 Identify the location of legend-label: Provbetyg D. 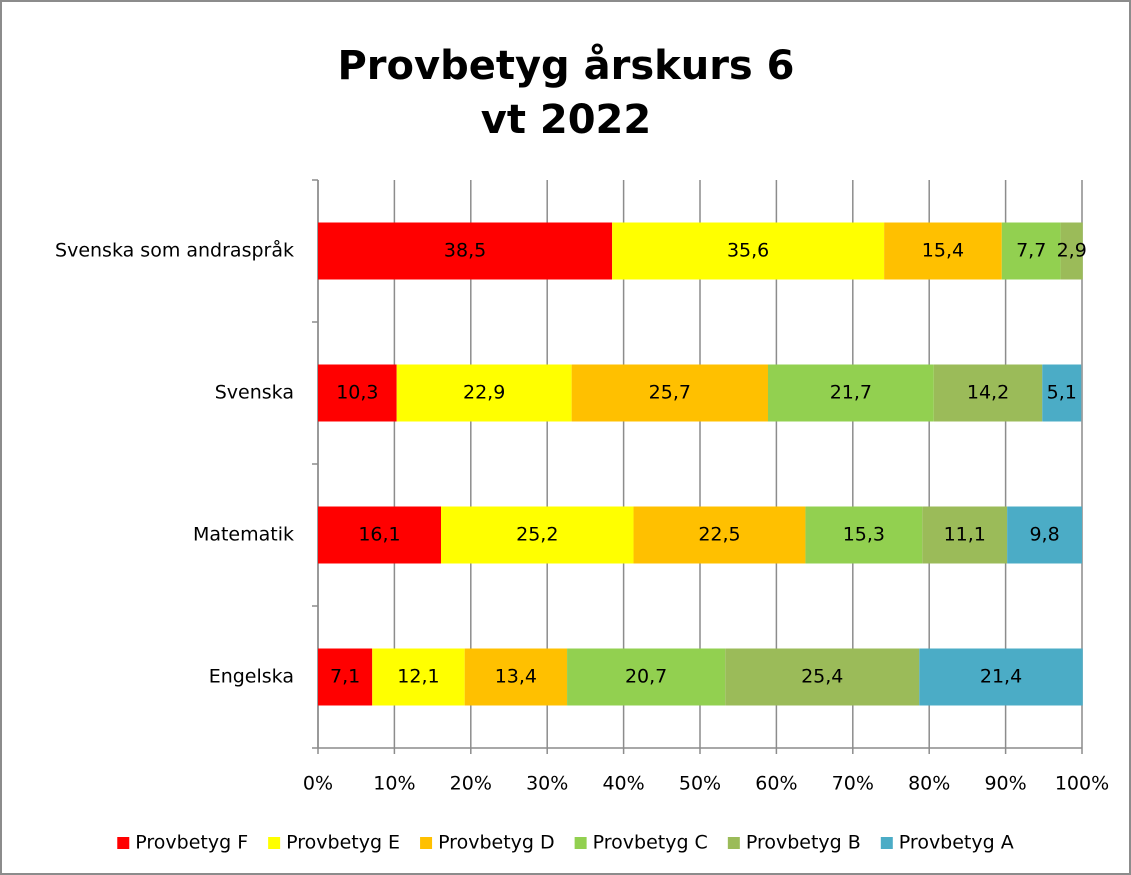
(496, 843).